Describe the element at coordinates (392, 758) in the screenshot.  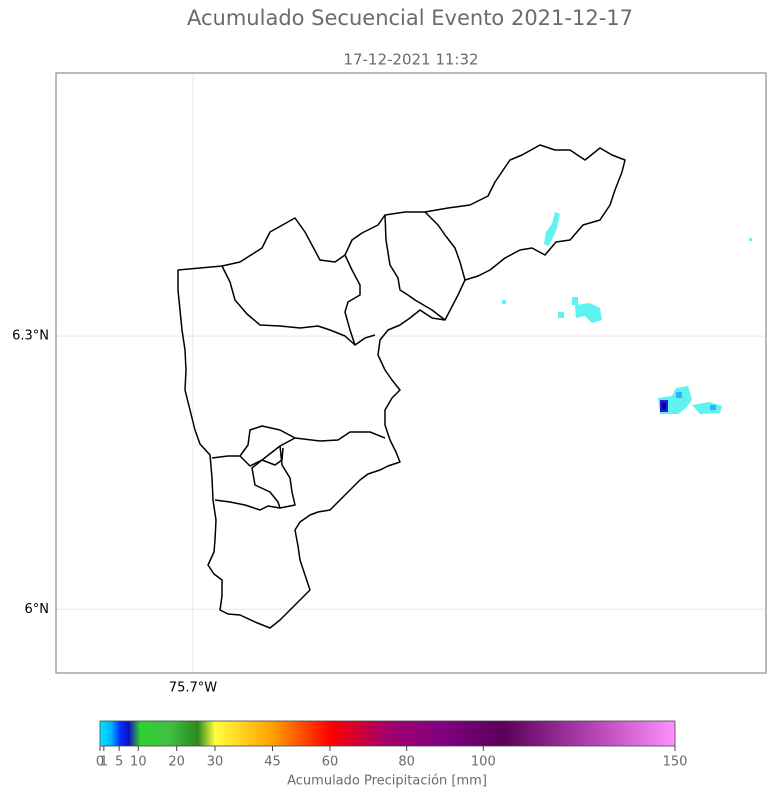
I see `colorbar-ticks: 01 5 10 20 30 45 60 80 100 150` at that location.